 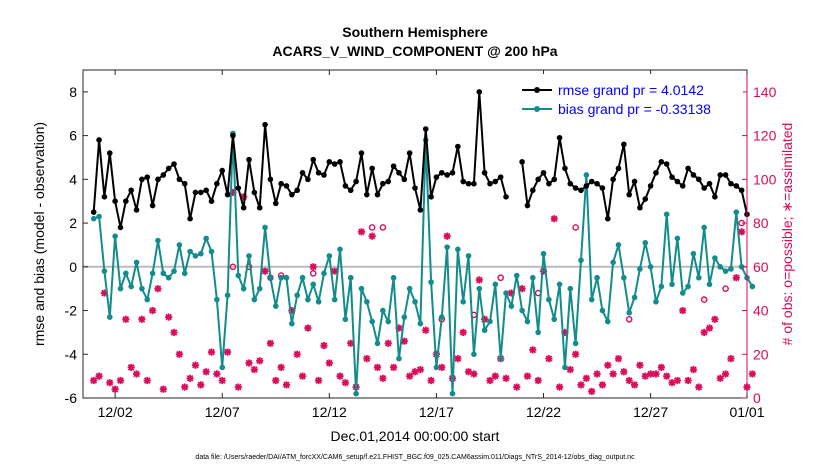 I want to click on x-axis-label: Dec.01,2014 00:00:00 start, so click(x=415, y=436).